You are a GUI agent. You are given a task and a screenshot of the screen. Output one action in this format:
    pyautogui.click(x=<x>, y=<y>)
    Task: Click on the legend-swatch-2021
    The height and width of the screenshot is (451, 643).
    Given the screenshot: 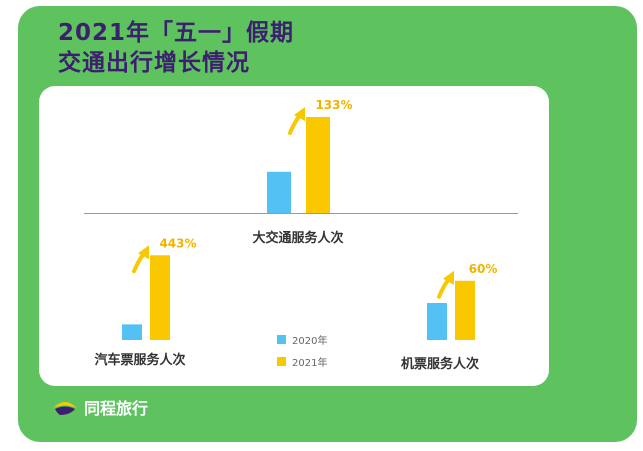 What is the action you would take?
    pyautogui.click(x=281, y=361)
    